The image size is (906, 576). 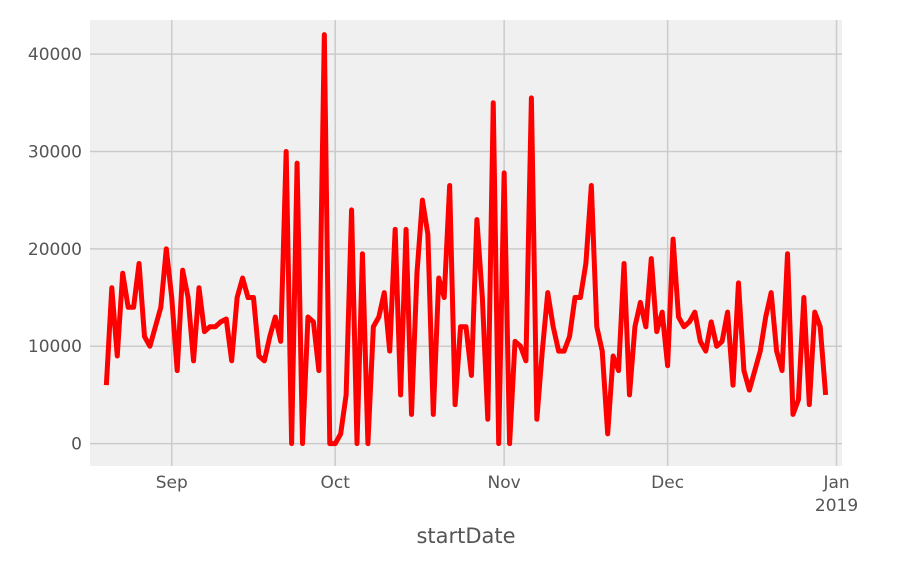 I want to click on x-tick-label: Nov, so click(x=504, y=483).